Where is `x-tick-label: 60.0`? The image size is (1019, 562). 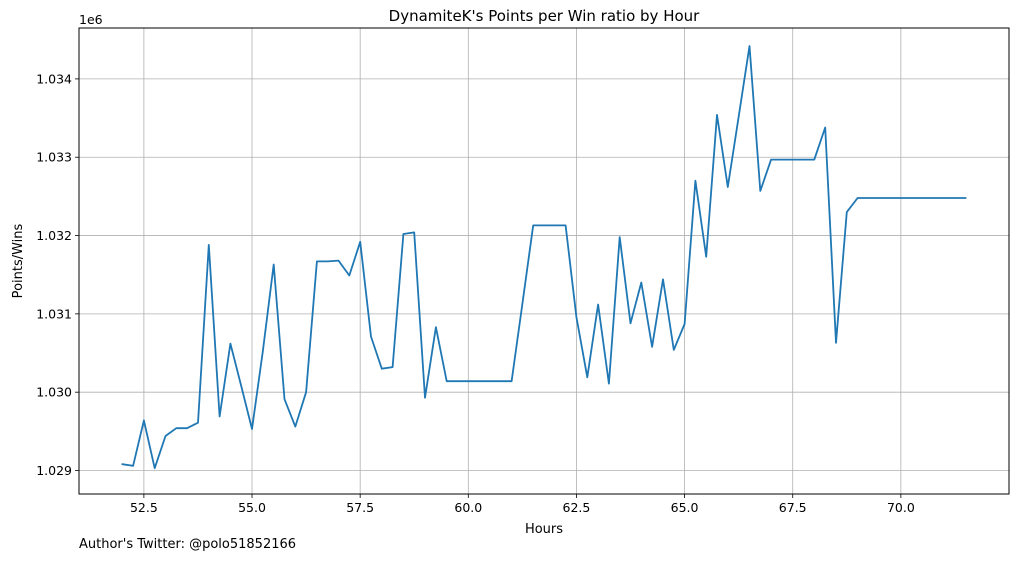 x-tick-label: 60.0 is located at coordinates (468, 507).